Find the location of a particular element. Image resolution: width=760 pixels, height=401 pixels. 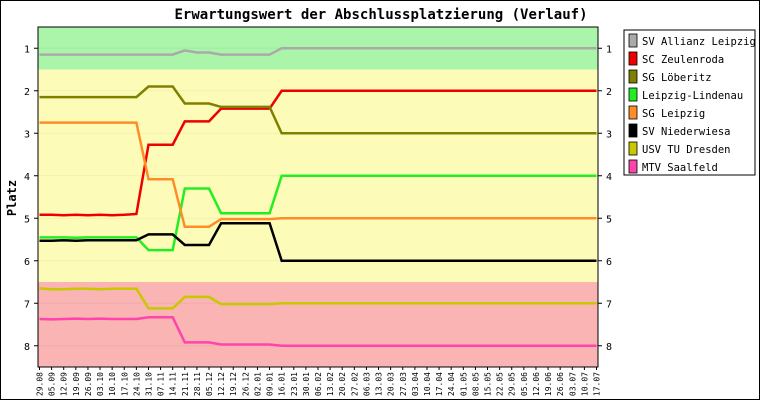

x-tick-label-39: 29.05 is located at coordinates (512, 384).